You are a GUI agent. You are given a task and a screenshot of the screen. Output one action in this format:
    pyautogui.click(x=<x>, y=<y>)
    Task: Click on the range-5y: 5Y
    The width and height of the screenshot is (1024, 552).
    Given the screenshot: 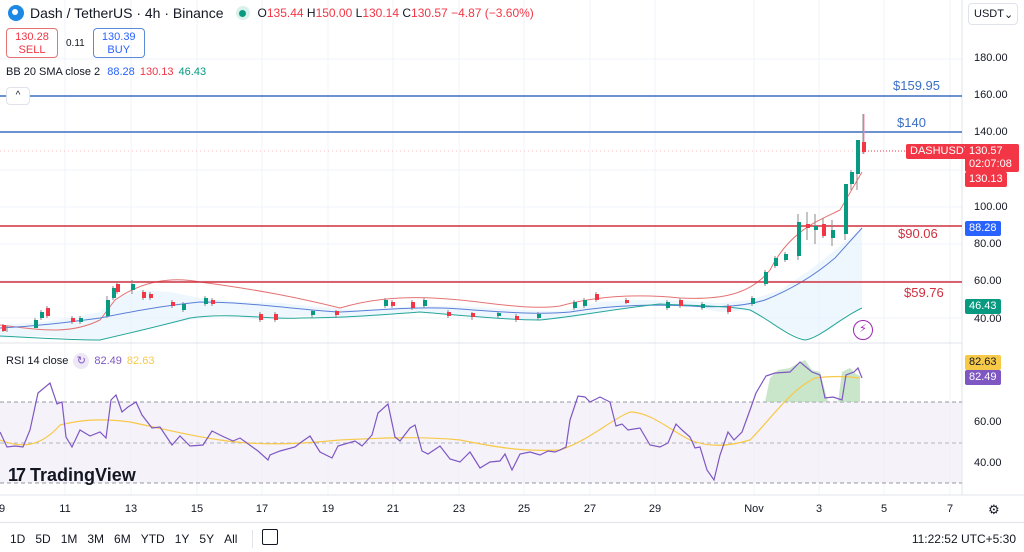 What is the action you would take?
    pyautogui.click(x=207, y=539)
    